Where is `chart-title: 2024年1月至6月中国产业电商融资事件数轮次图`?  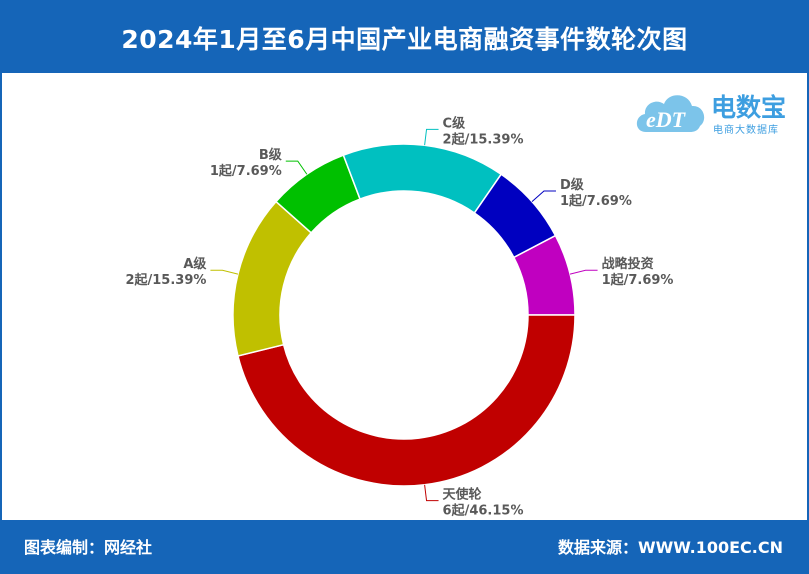
chart-title: 2024年1月至6月中国产业电商融资事件数轮次图 is located at coordinates (404, 39).